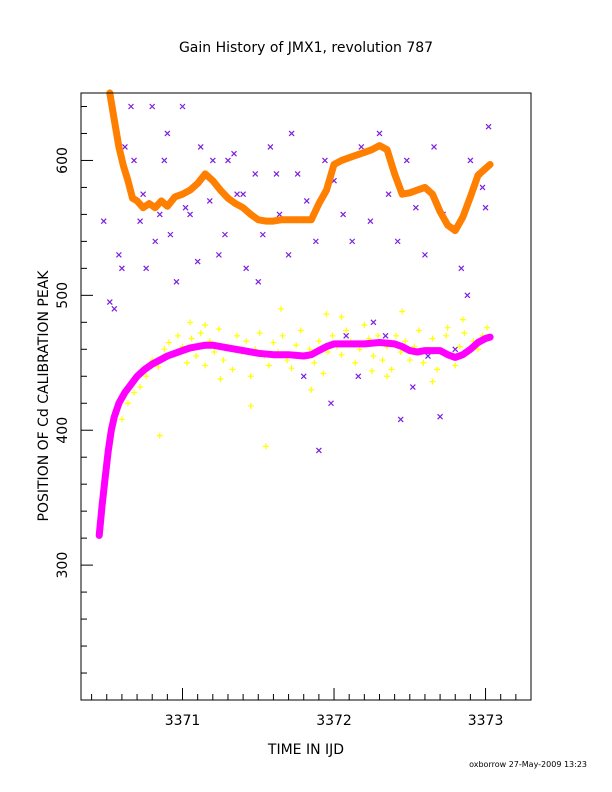 The image size is (612, 792). Describe the element at coordinates (306, 48) in the screenshot. I see `chart-title: Gain History of JMX1, revolution 787` at that location.